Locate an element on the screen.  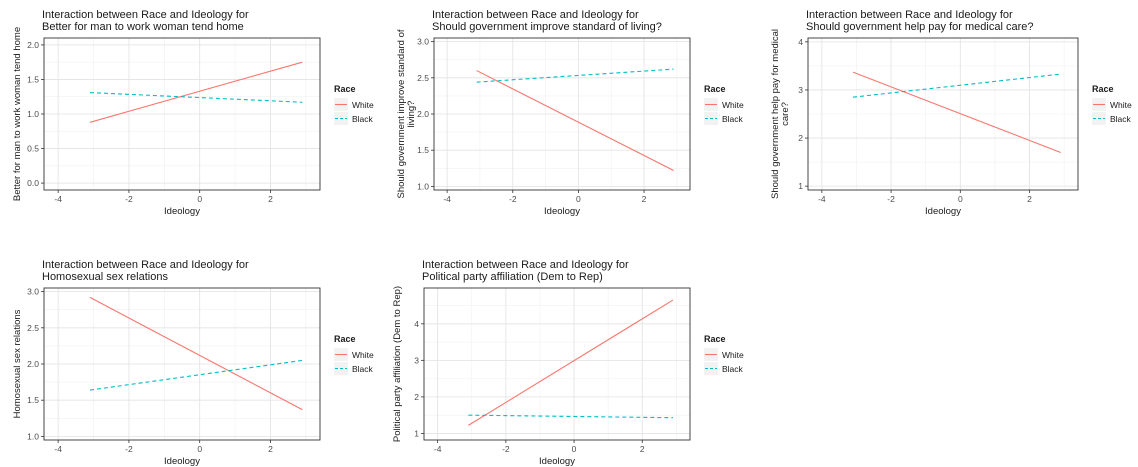
y-axis-label: Homosexual sex relations is located at coordinates (17, 363).